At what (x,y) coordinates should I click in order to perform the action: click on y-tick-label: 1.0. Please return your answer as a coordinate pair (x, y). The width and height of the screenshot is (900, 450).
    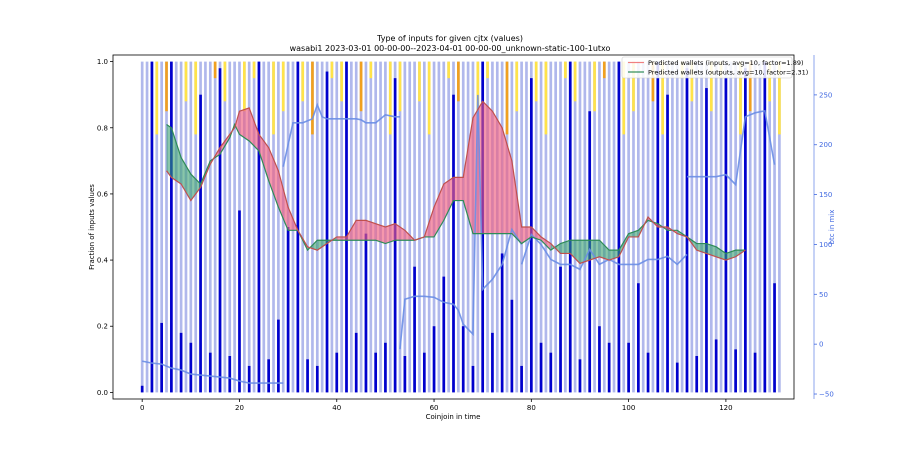
    Looking at the image, I should click on (102, 62).